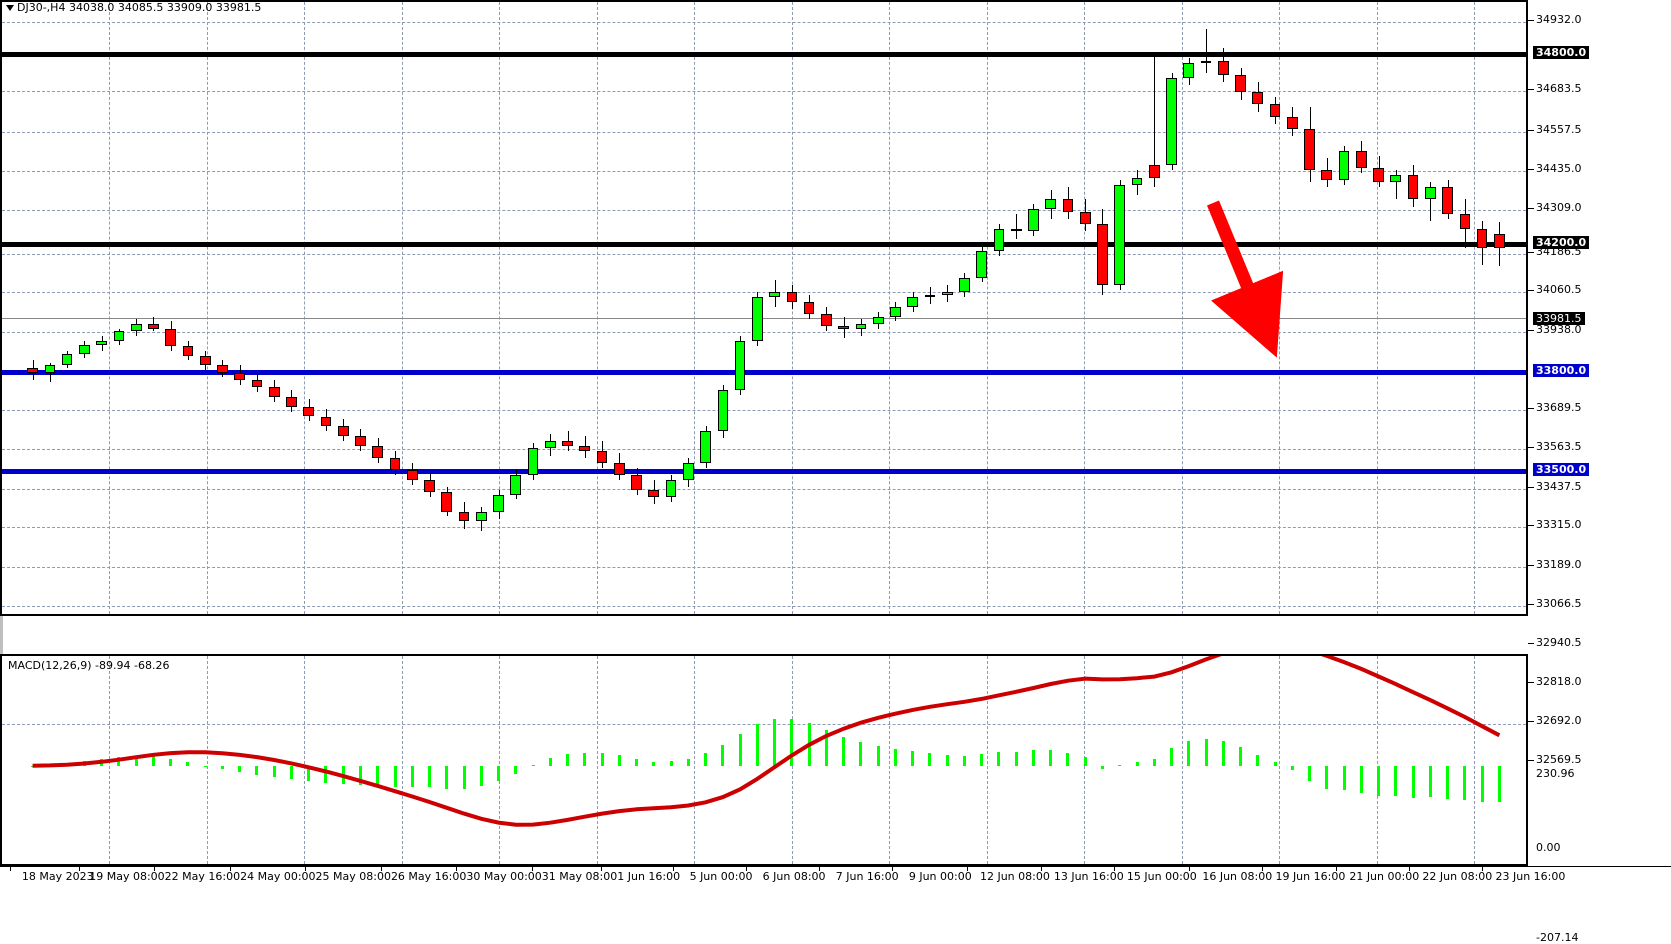 This screenshot has width=1671, height=944. What do you see at coordinates (1559, 289) in the screenshot?
I see `price-axis-label: 34060.5` at bounding box center [1559, 289].